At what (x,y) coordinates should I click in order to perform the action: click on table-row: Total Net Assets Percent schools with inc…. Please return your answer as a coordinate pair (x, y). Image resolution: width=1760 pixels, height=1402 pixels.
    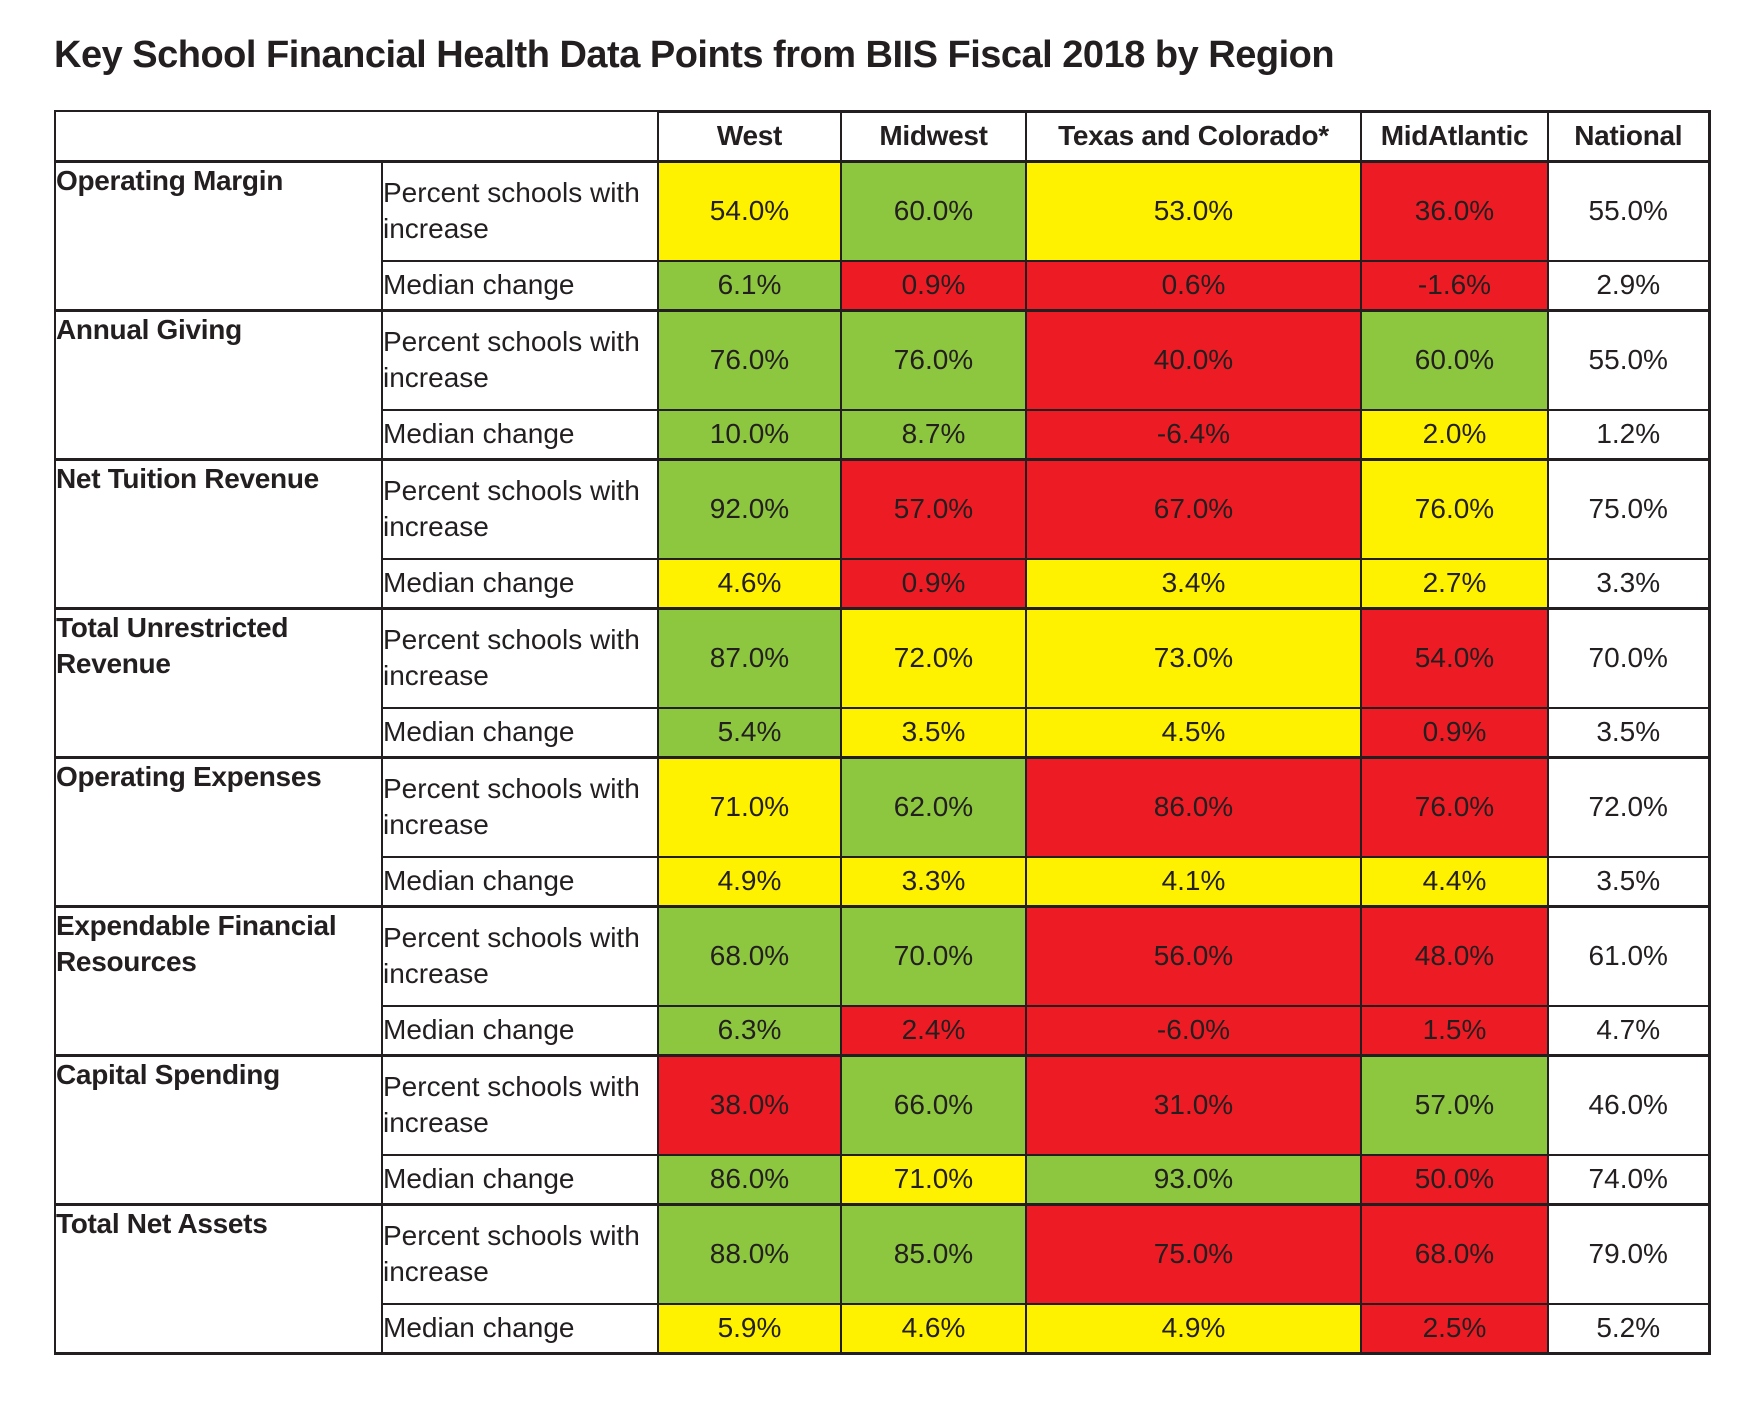
    Looking at the image, I should click on (882, 1278).